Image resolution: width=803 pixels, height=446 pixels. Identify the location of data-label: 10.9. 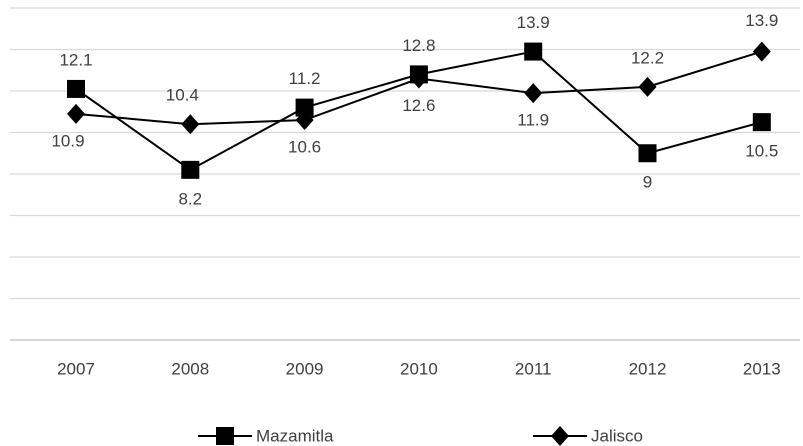
(67, 140).